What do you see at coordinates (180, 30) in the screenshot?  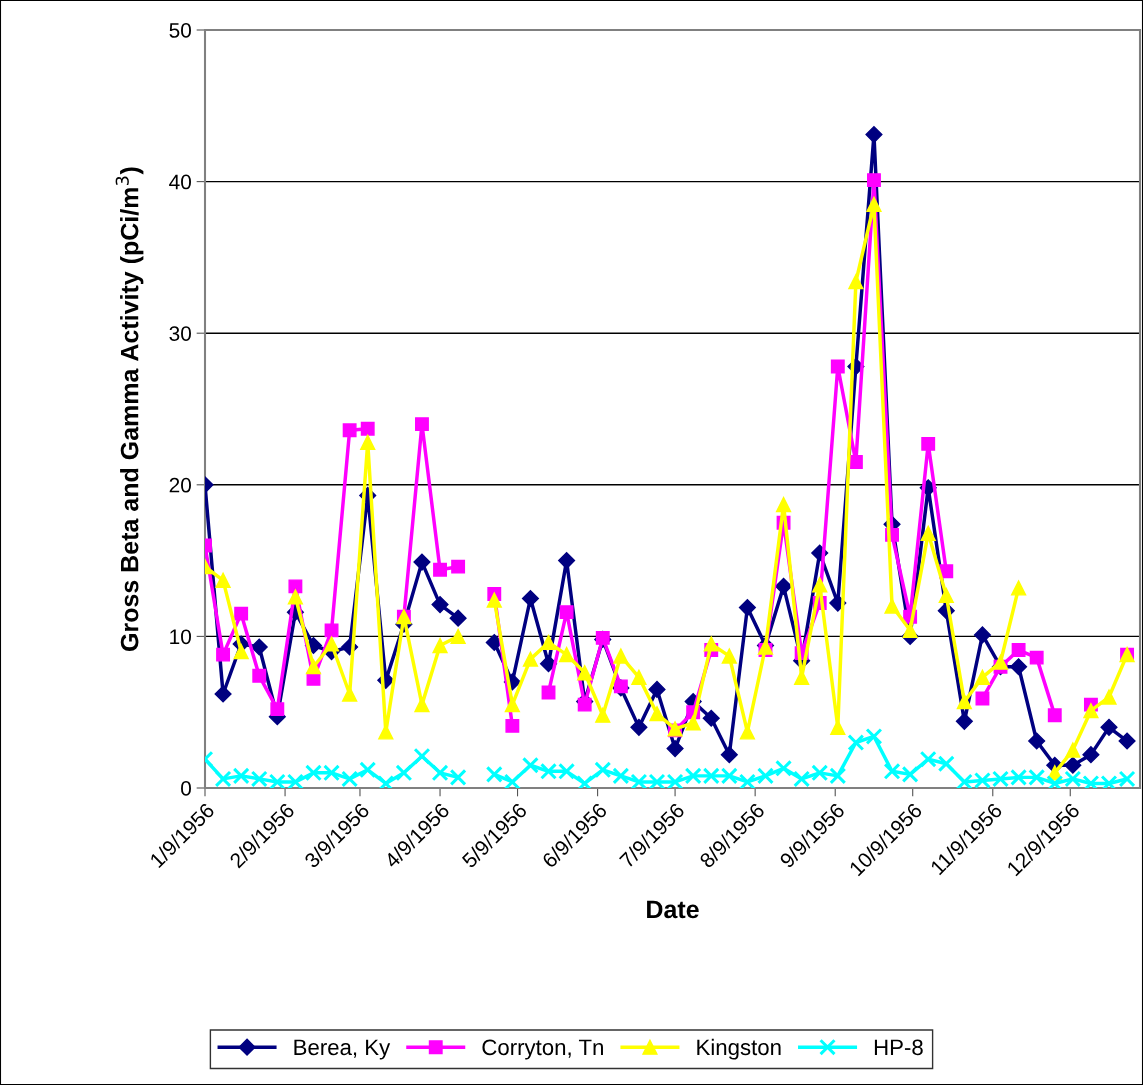 I see `y-tick-label: 50` at bounding box center [180, 30].